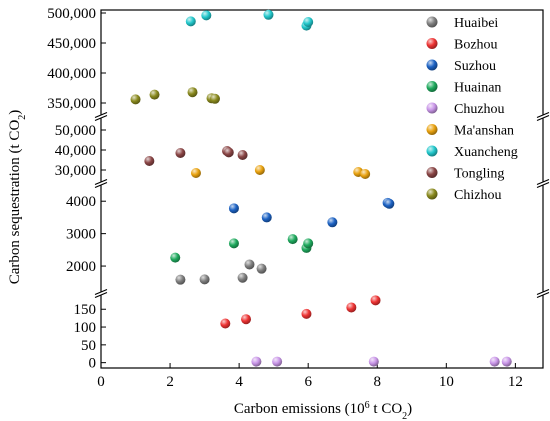 Image resolution: width=550 pixels, height=421 pixels. Describe the element at coordinates (477, 88) in the screenshot. I see `legend-label: Huainan` at that location.